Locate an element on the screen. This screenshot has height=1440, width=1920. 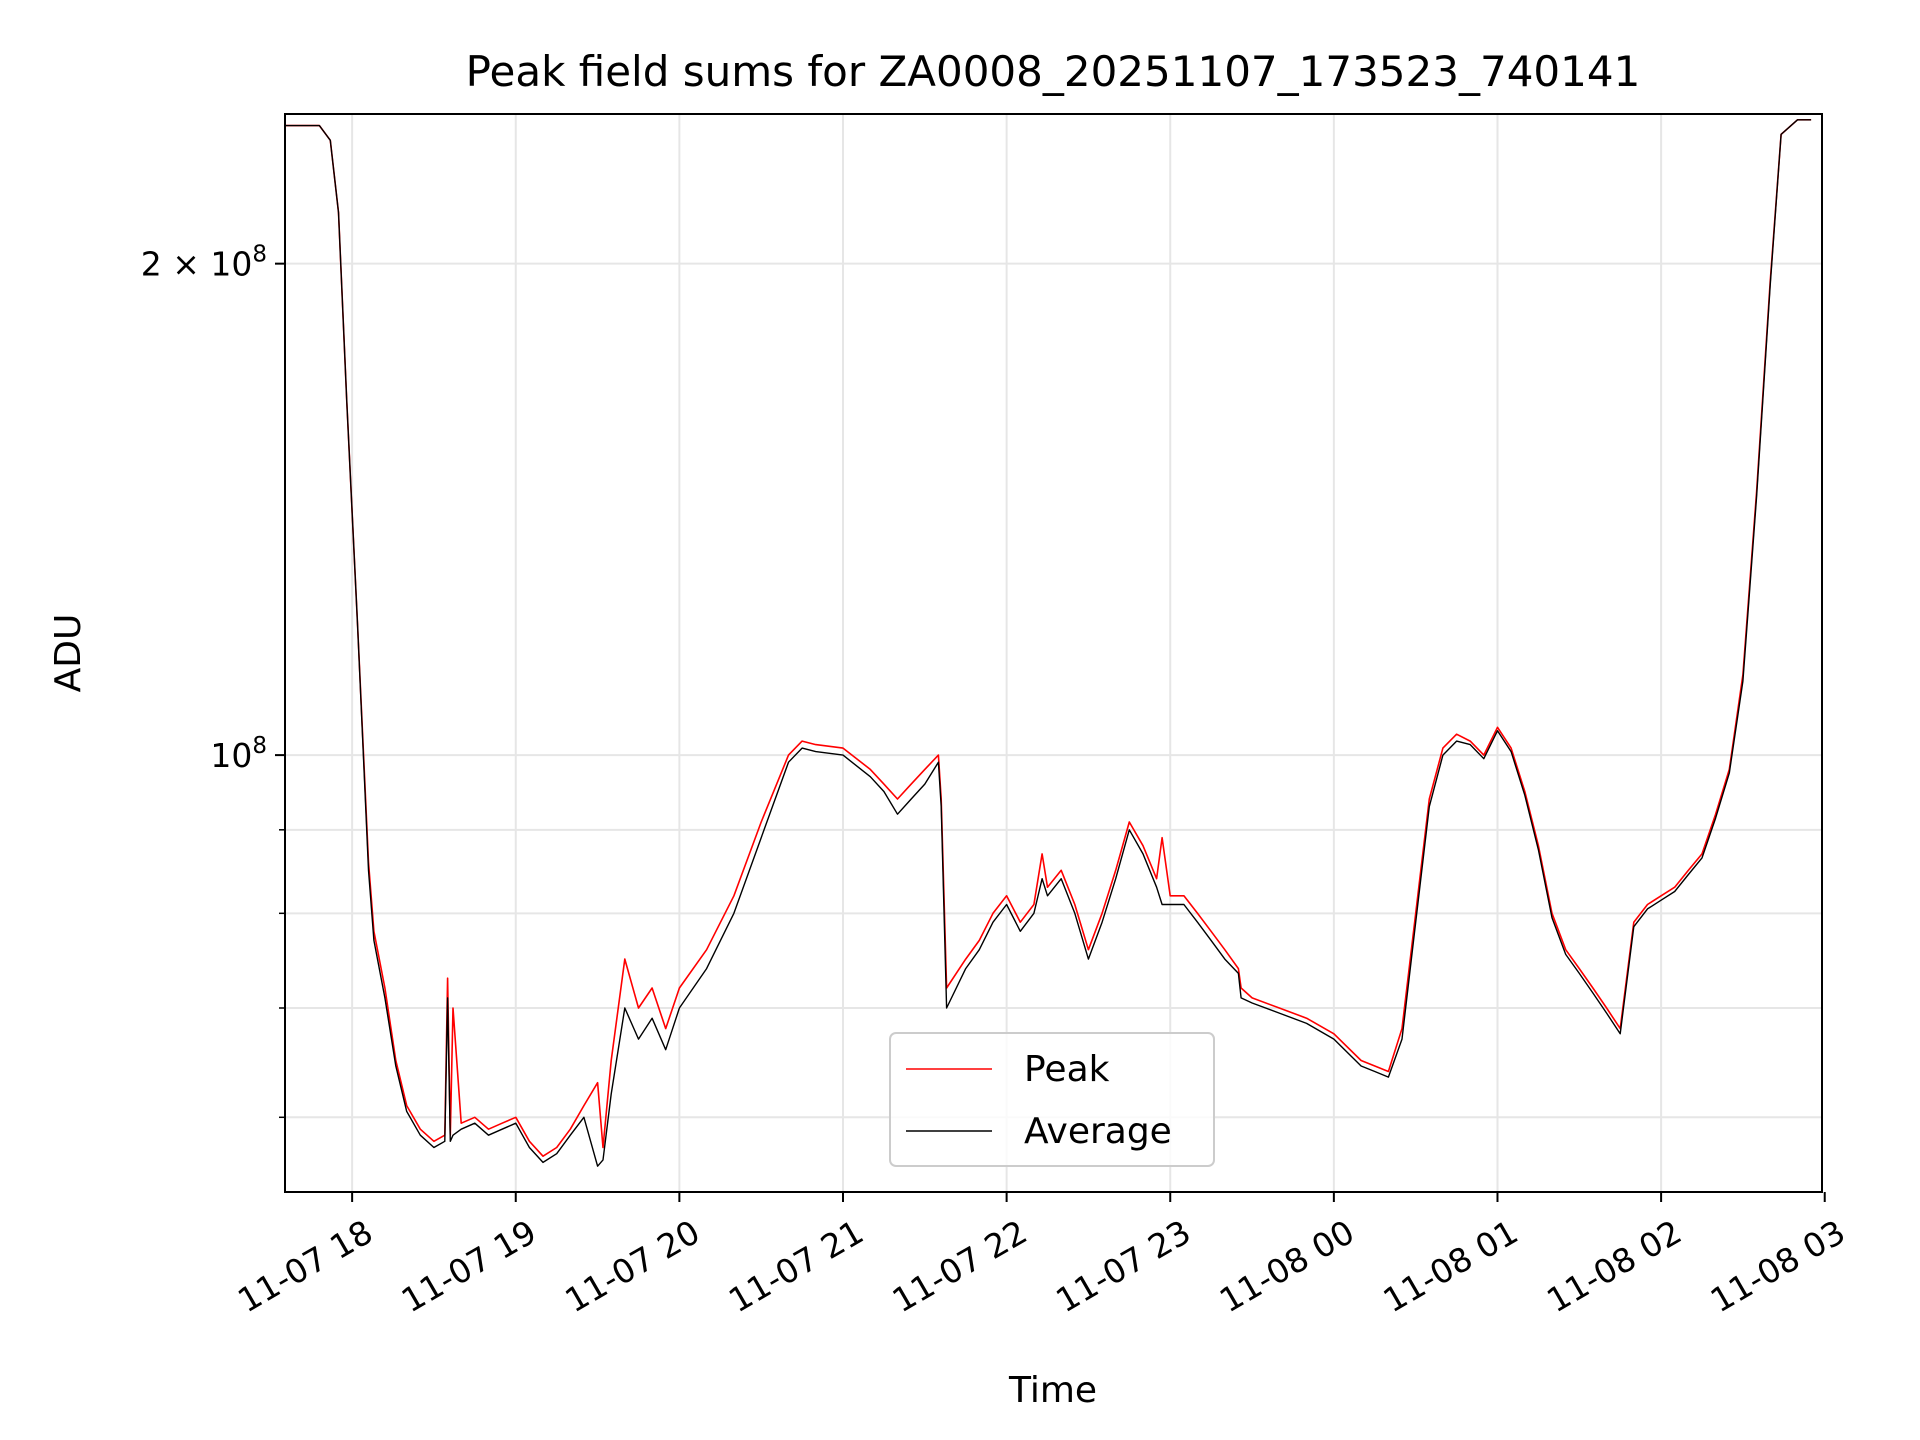
x-axis-label: Time is located at coordinates (1052, 1390).